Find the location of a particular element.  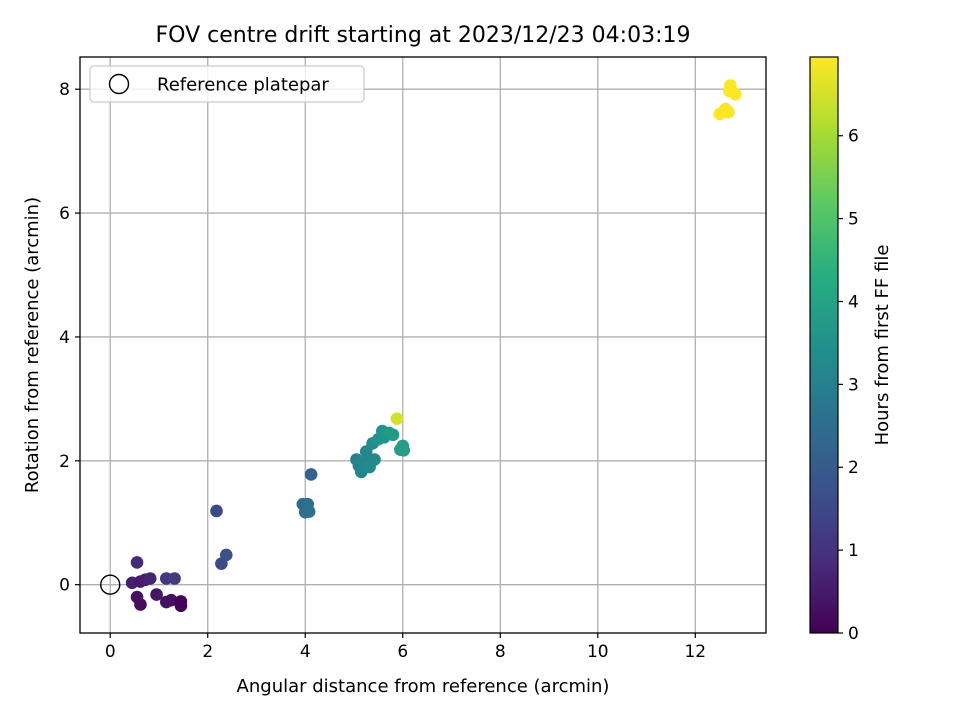

legend: Reference platepar is located at coordinates (227, 84).